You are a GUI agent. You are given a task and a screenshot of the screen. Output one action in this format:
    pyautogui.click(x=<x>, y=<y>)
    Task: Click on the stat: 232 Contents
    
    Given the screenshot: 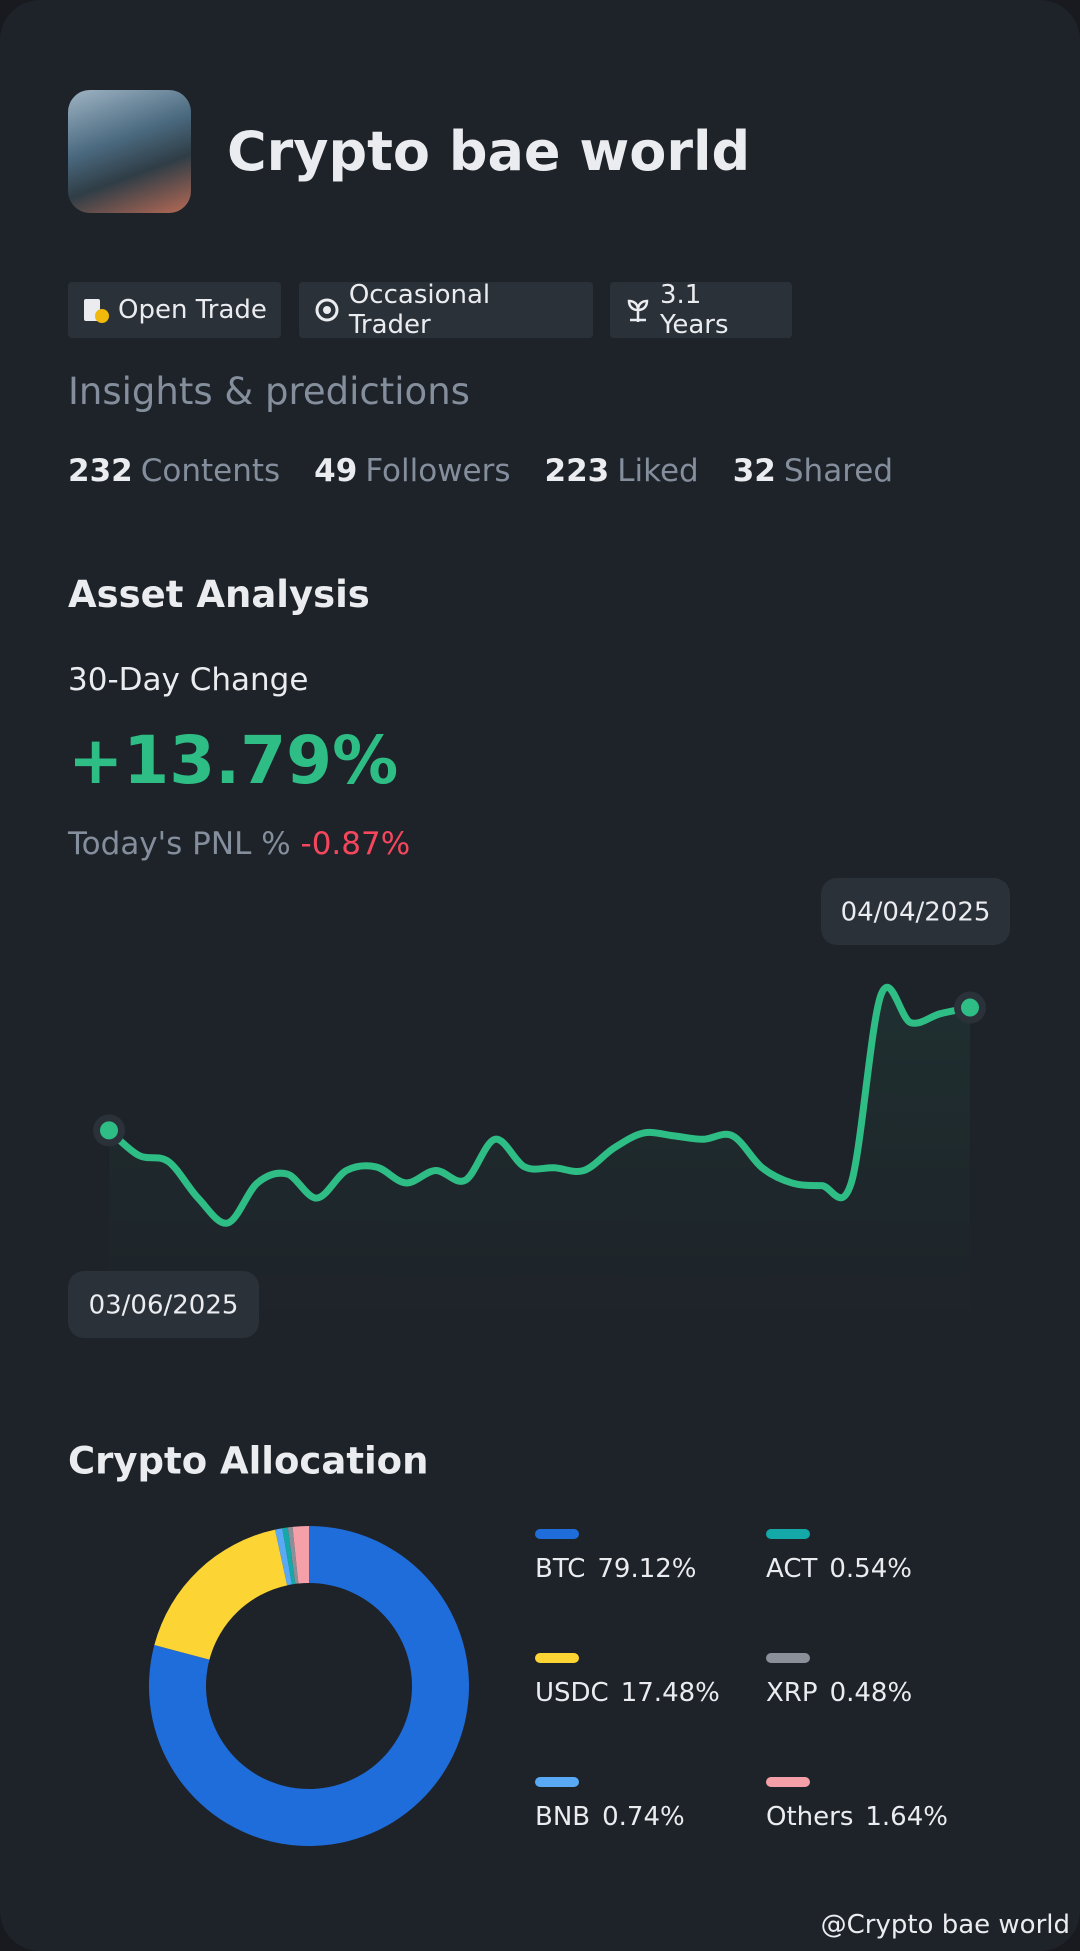 What is the action you would take?
    pyautogui.click(x=174, y=471)
    